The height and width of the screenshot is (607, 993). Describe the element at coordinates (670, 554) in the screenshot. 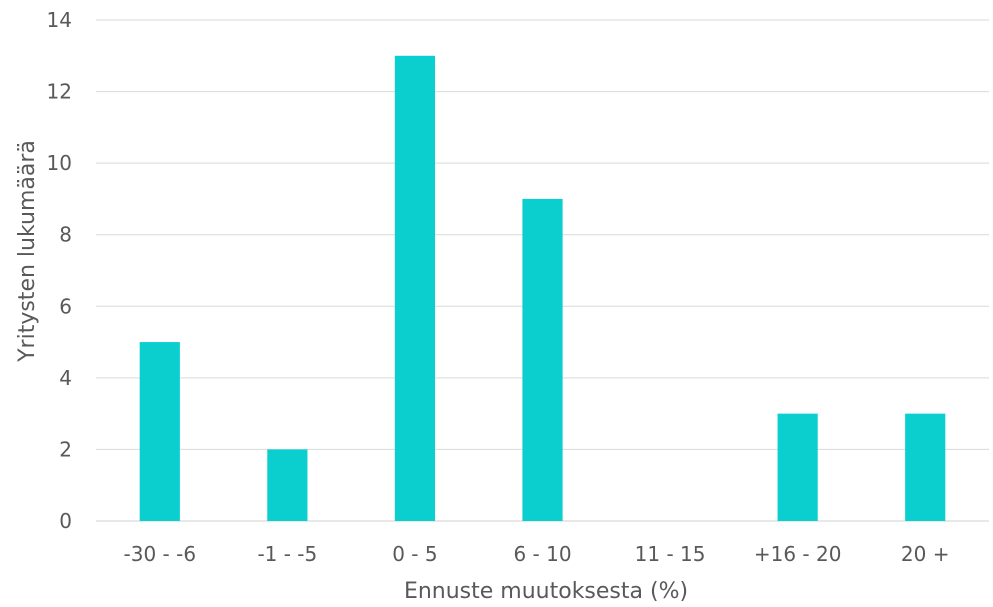

I see `x-tick-label: 11 - 15` at that location.